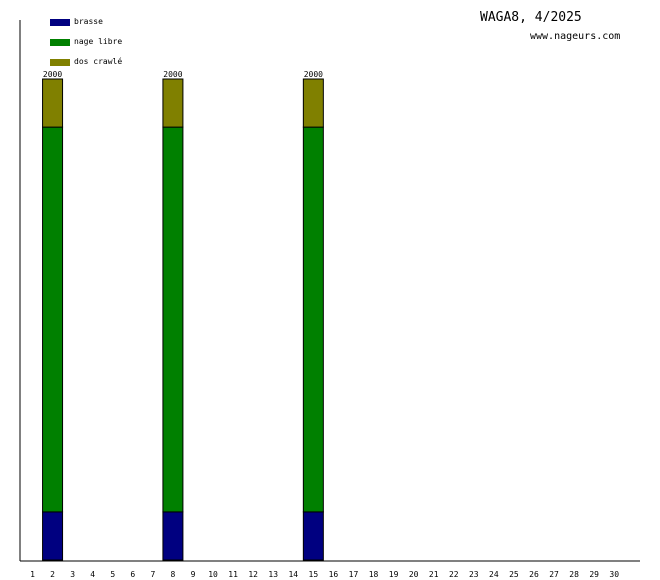  What do you see at coordinates (98, 41) in the screenshot?
I see `legend-label-nage-libre: nage libre` at bounding box center [98, 41].